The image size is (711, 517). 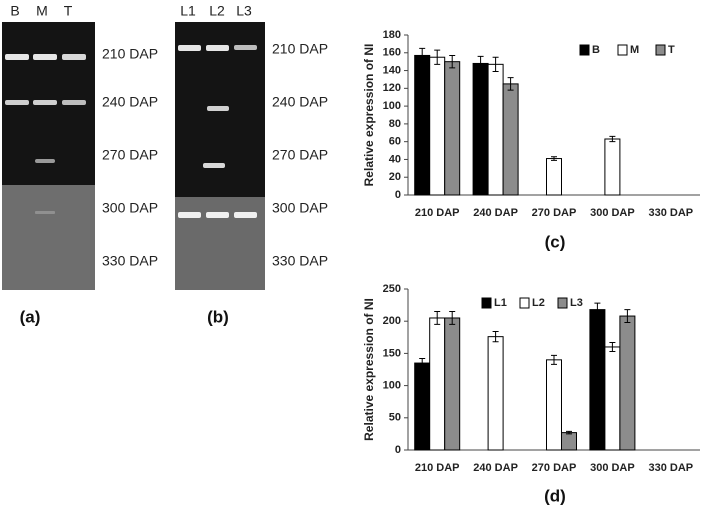 I want to click on y-tick-label: 40, so click(x=395, y=159).